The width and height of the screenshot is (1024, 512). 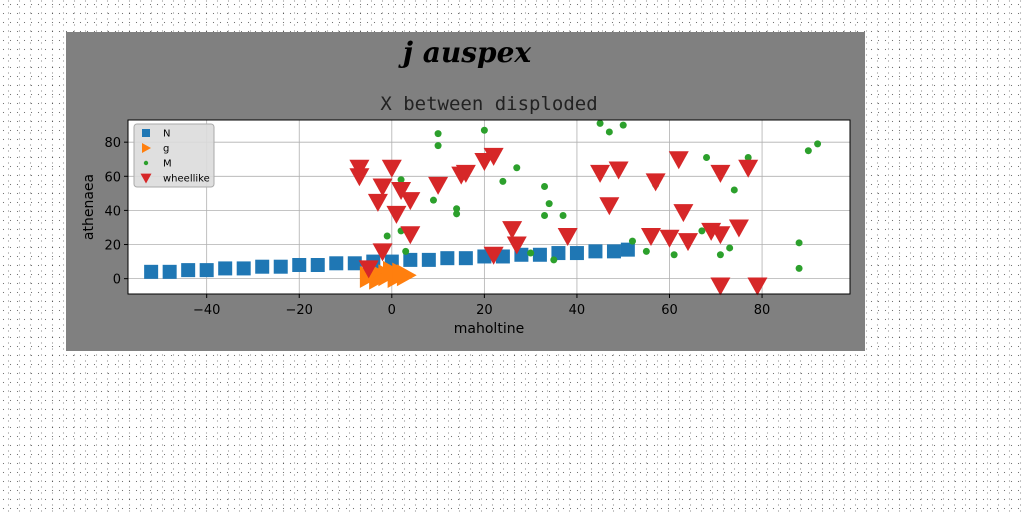 What do you see at coordinates (669, 310) in the screenshot?
I see `x-tick-label: 60` at bounding box center [669, 310].